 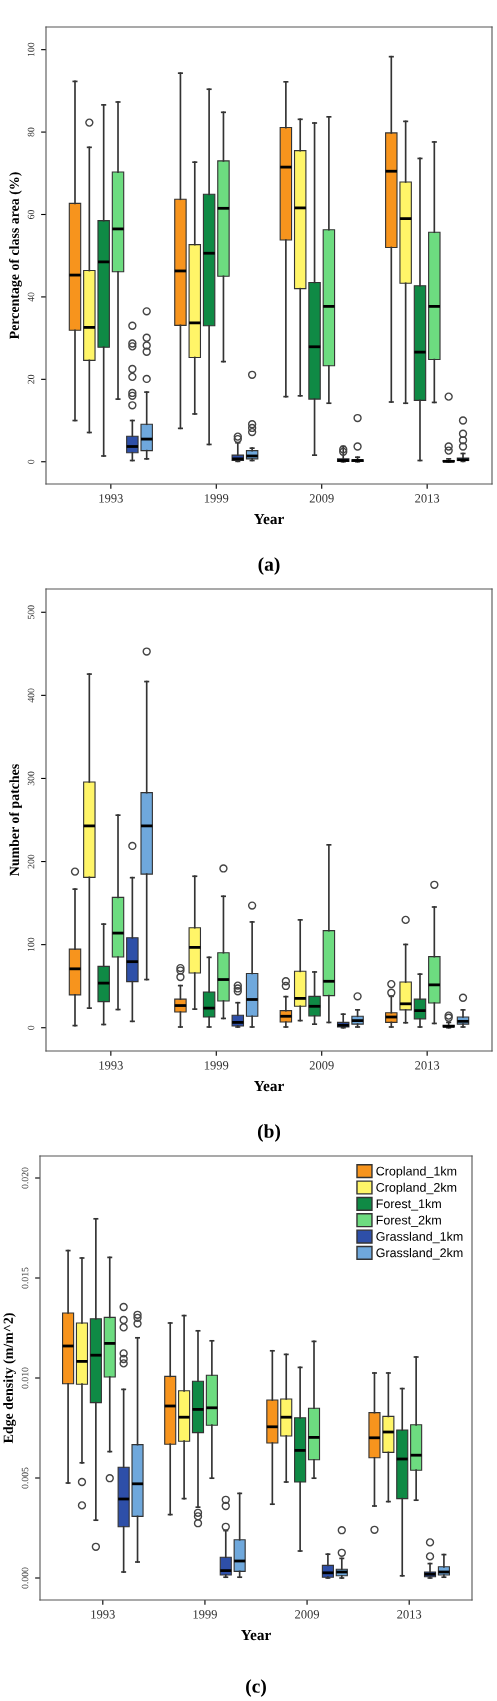 I want to click on legend-label: Cropland_1km, so click(x=416, y=1172).